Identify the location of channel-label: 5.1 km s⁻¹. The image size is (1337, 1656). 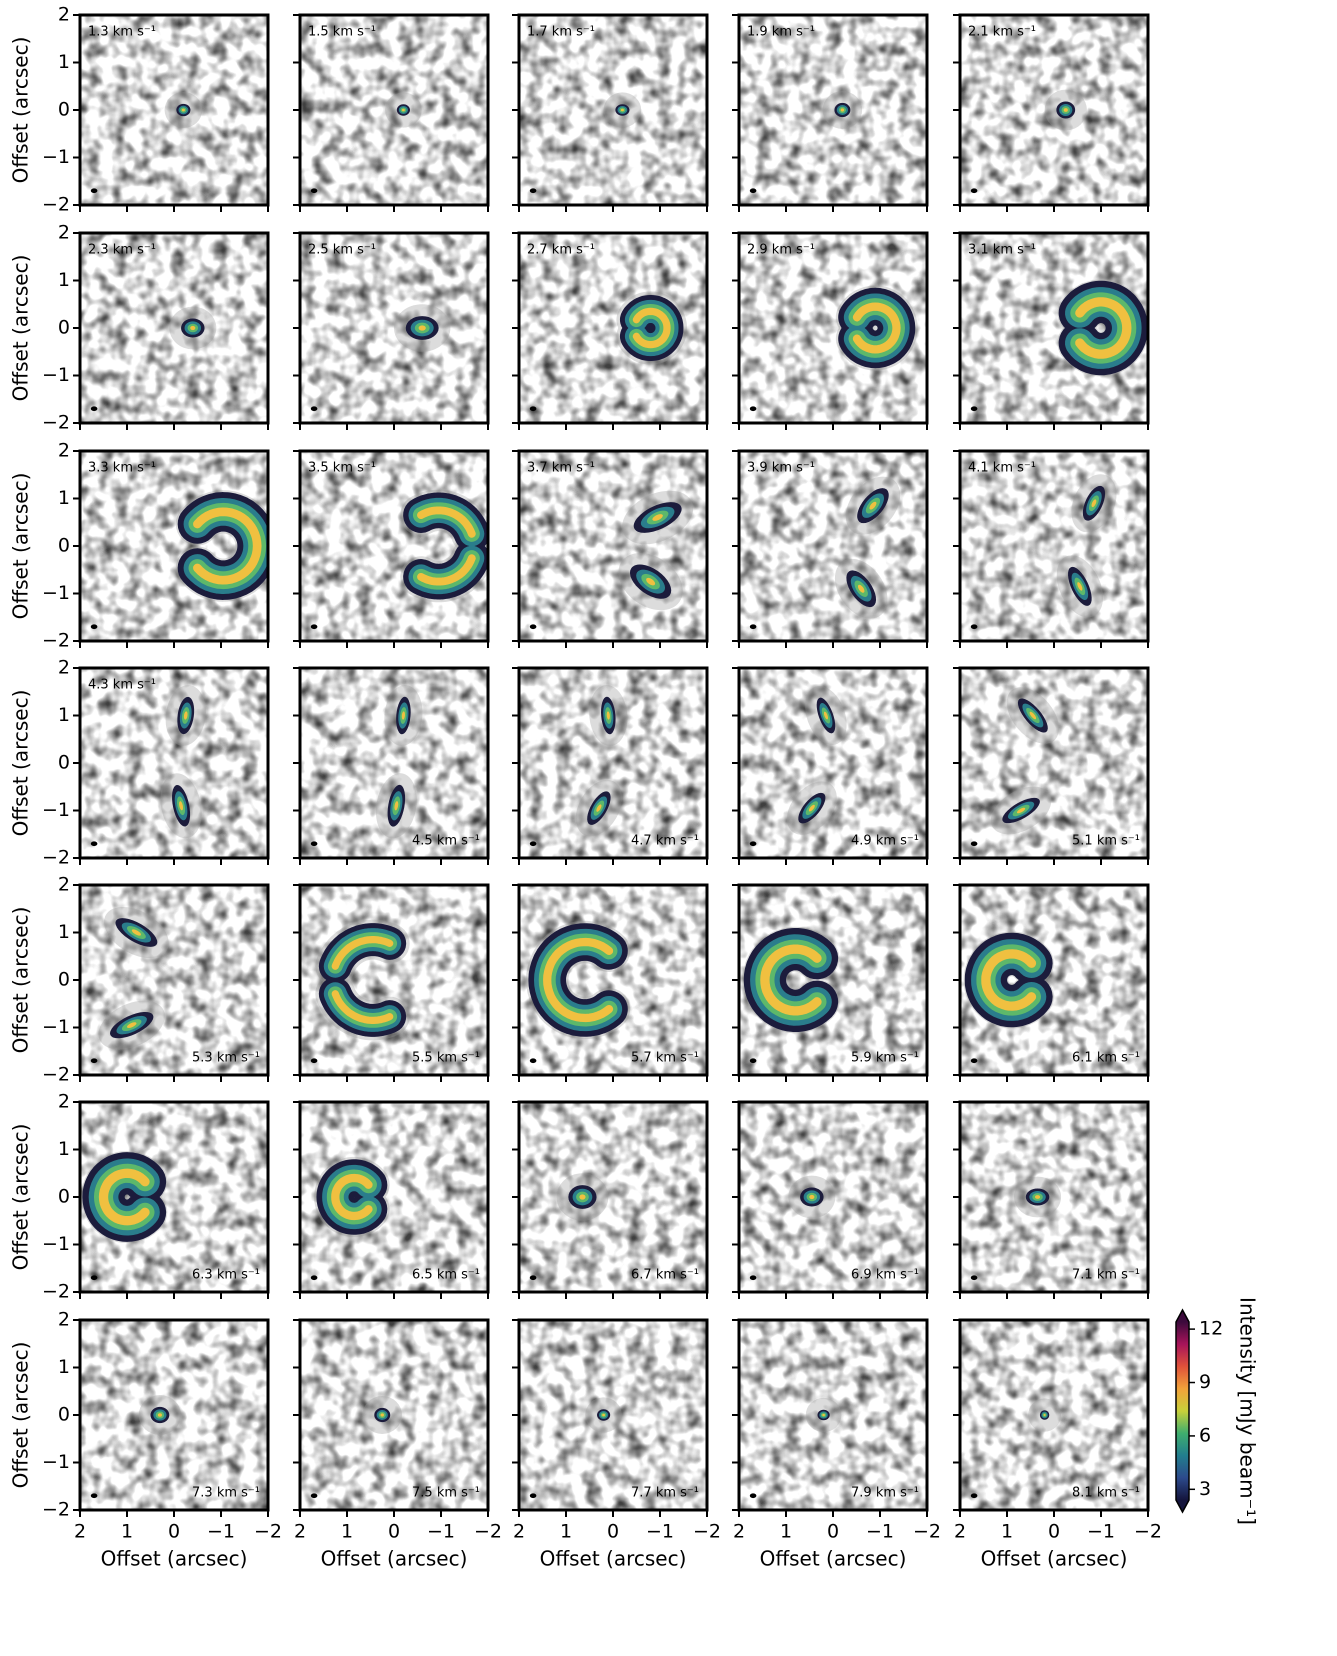
(1106, 841).